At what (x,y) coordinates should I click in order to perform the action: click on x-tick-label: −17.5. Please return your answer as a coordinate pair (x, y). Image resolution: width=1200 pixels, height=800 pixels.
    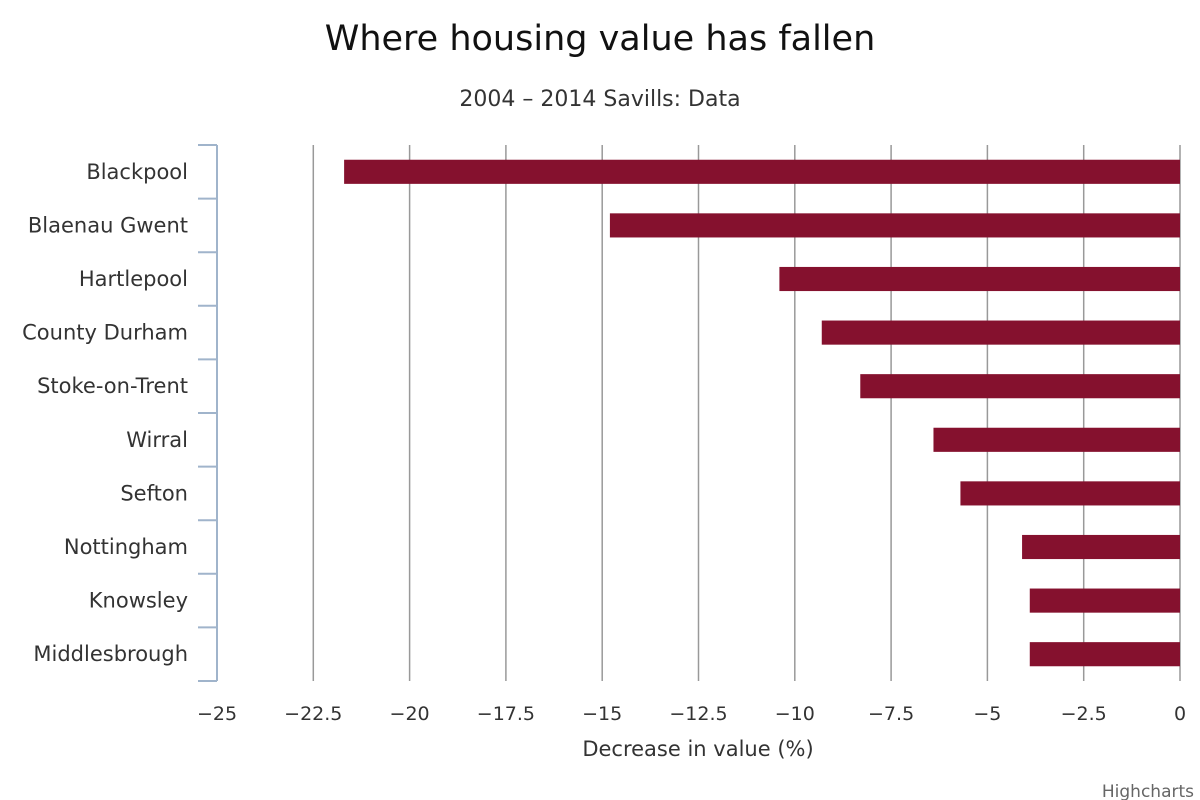
    Looking at the image, I should click on (506, 714).